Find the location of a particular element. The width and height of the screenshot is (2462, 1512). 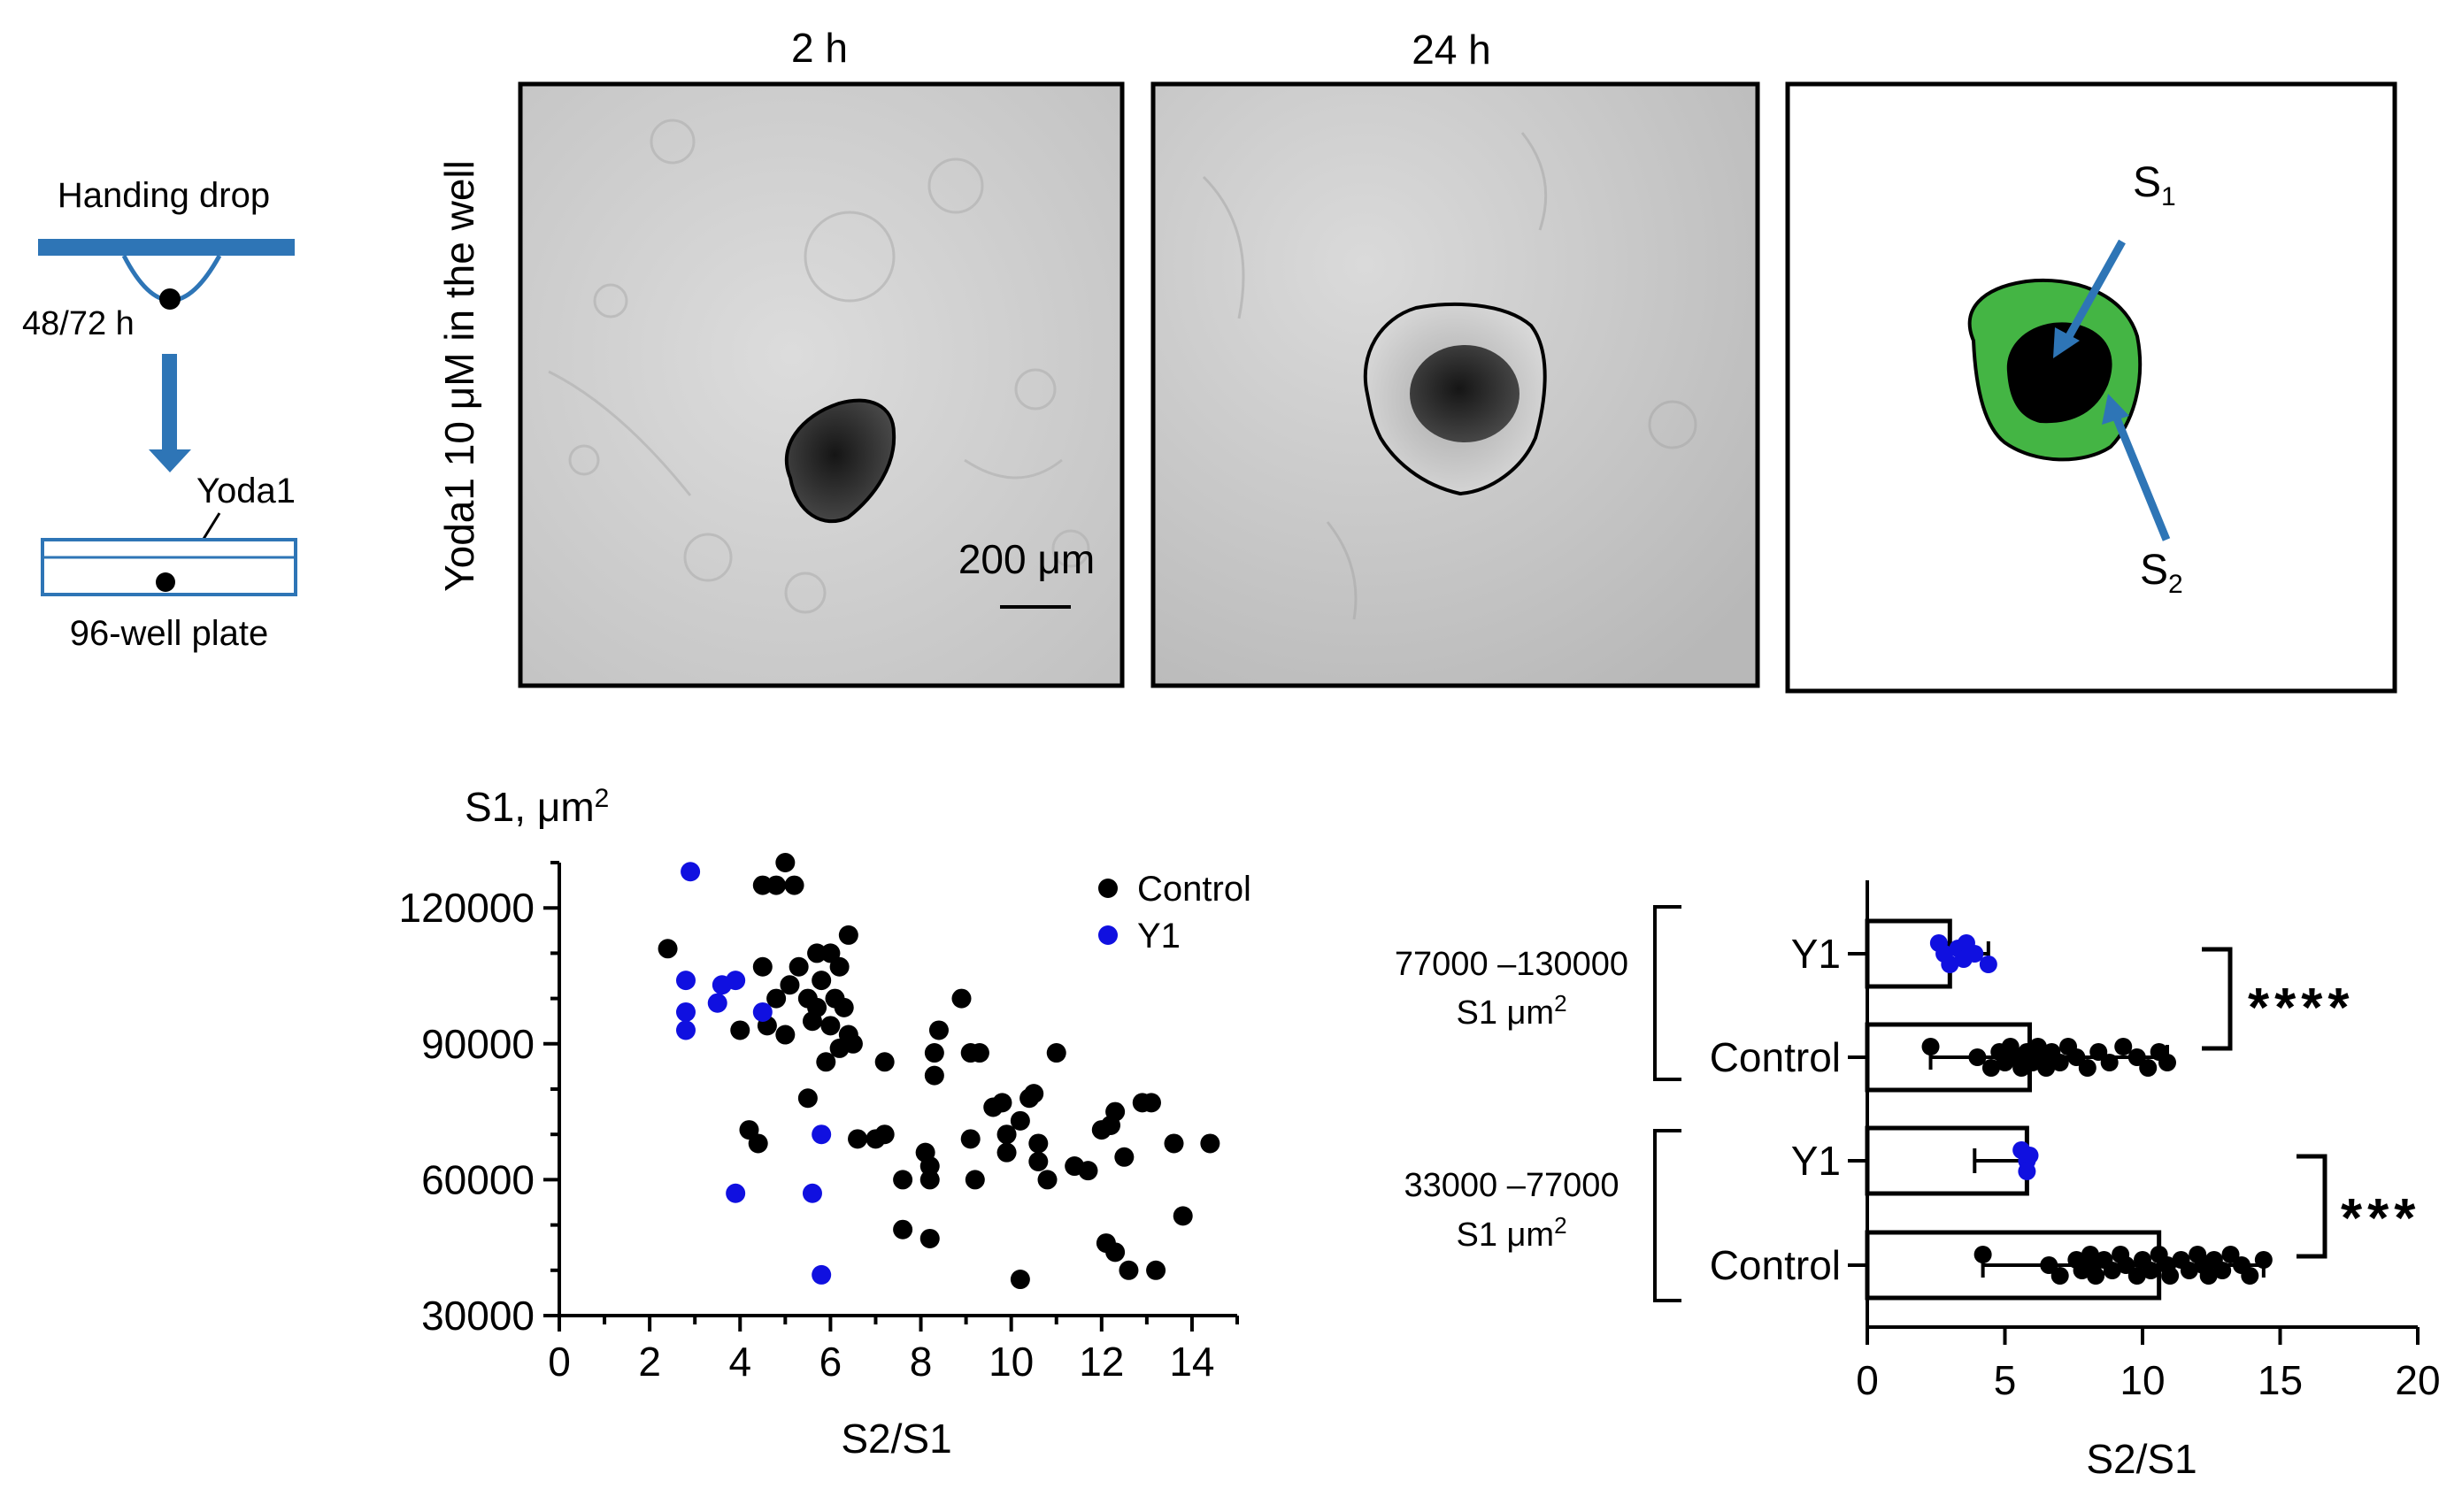

segmentation-panel: S1 S2 is located at coordinates (2091, 387).